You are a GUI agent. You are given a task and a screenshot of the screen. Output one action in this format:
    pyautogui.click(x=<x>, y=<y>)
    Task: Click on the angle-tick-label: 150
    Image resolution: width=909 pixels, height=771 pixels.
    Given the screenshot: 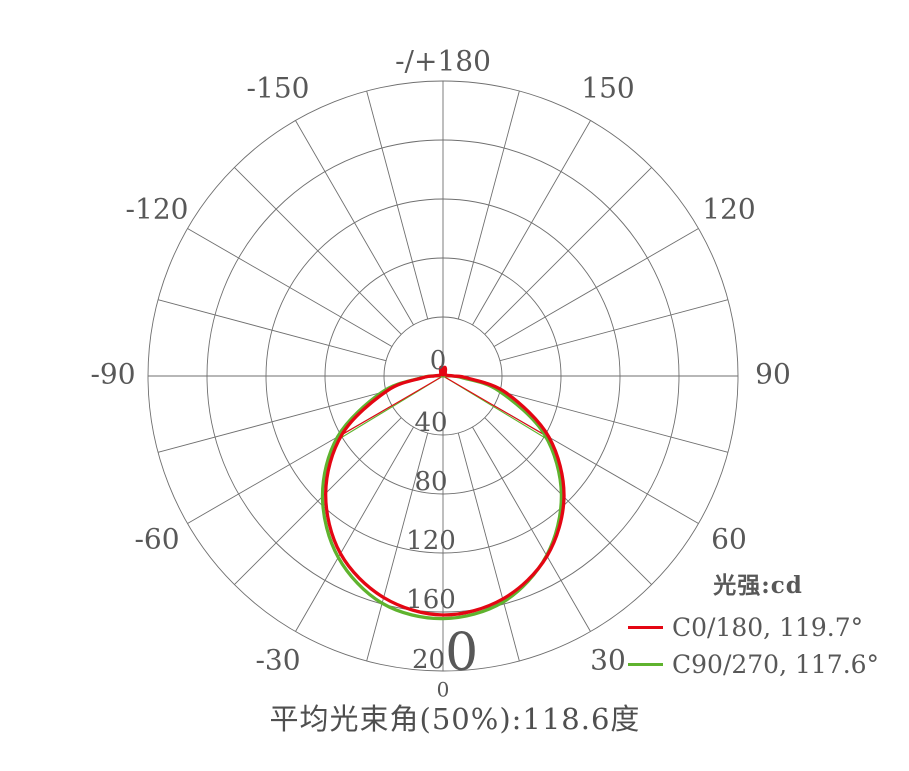 What is the action you would take?
    pyautogui.click(x=607, y=88)
    